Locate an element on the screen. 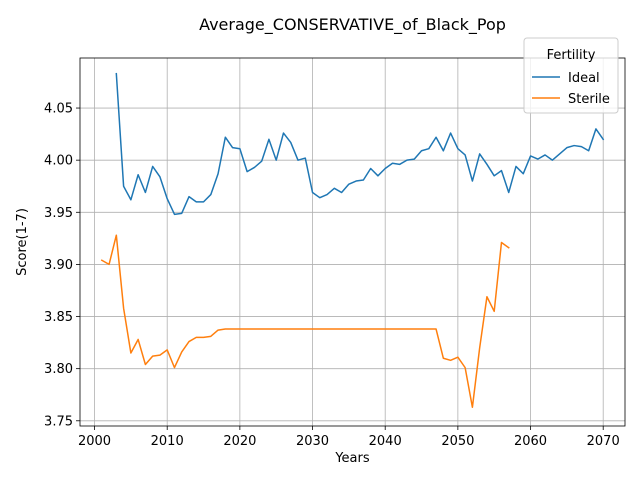 The width and height of the screenshot is (640, 480). legend-label-ideal: Ideal is located at coordinates (584, 78).